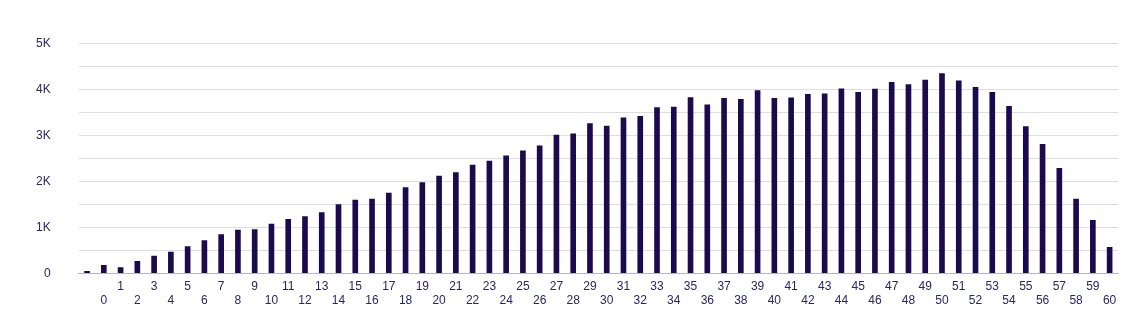  What do you see at coordinates (975, 300) in the screenshot?
I see `x-tick-label: 52` at bounding box center [975, 300].